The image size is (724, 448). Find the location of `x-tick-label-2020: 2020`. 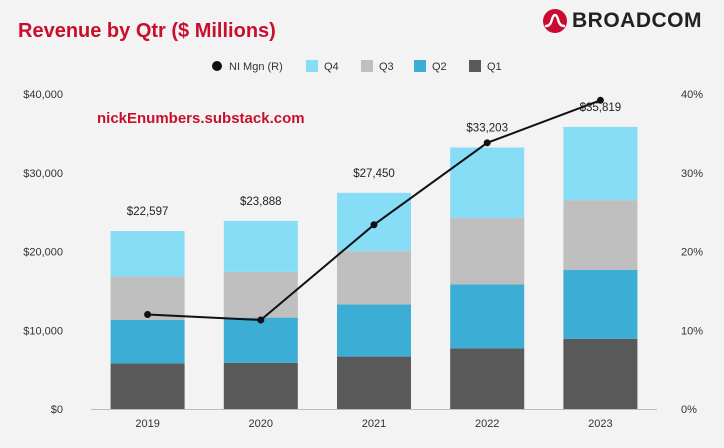

x-tick-label-2020: 2020 is located at coordinates (261, 424).